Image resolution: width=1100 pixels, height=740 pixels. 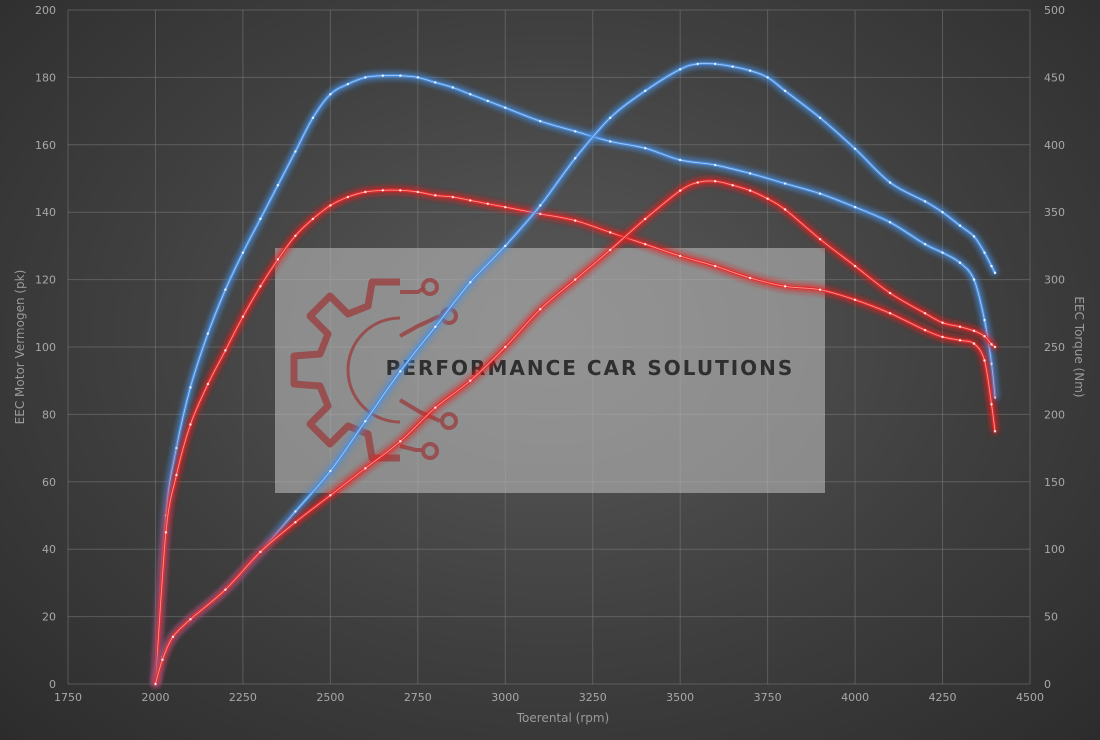 I want to click on x-tick-label: 3500, so click(x=680, y=697).